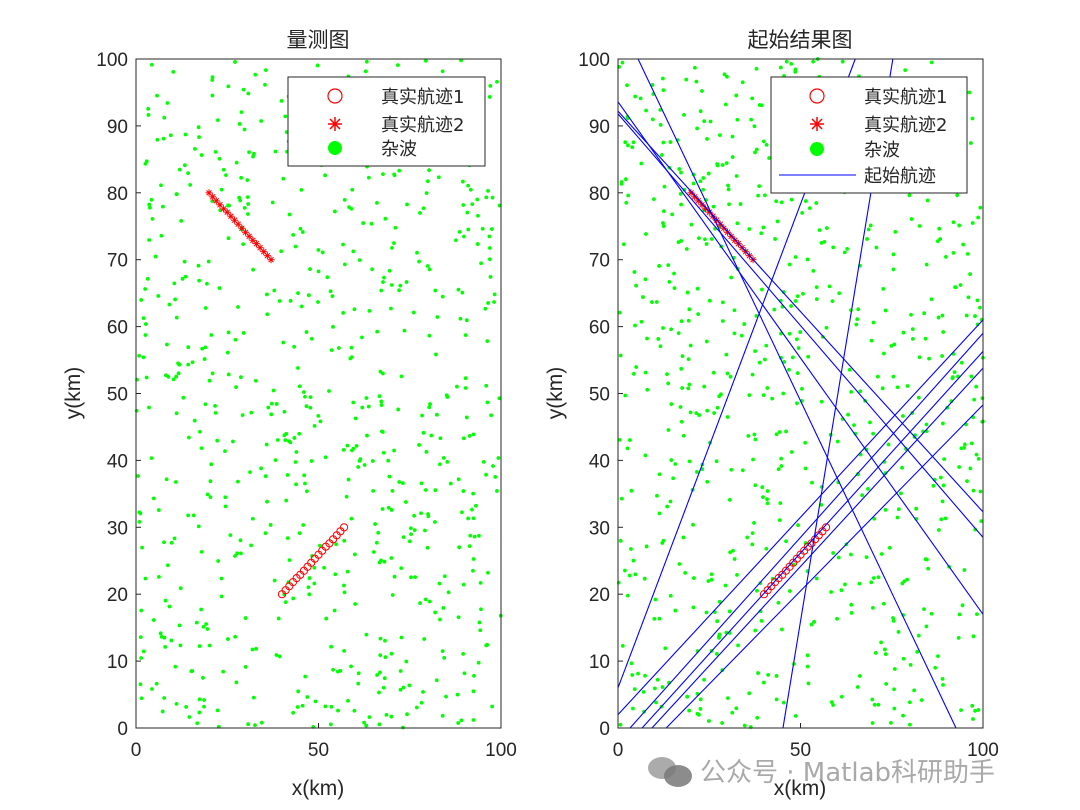 The image size is (1080, 810). What do you see at coordinates (800, 40) in the screenshot?
I see `panel-title: 起始结果图` at bounding box center [800, 40].